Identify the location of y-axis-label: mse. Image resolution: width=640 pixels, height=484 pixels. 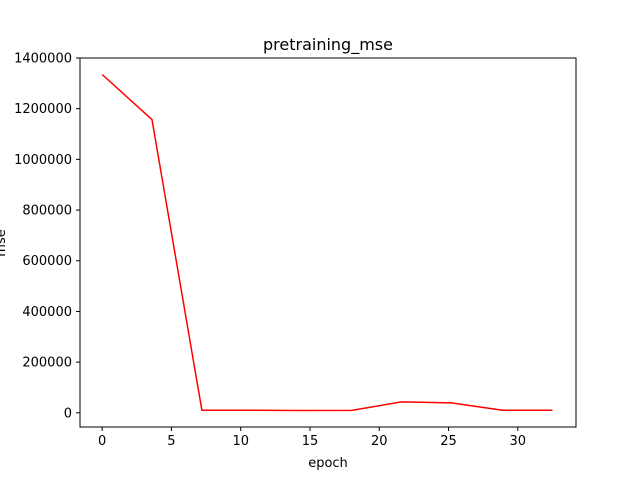
(4, 242).